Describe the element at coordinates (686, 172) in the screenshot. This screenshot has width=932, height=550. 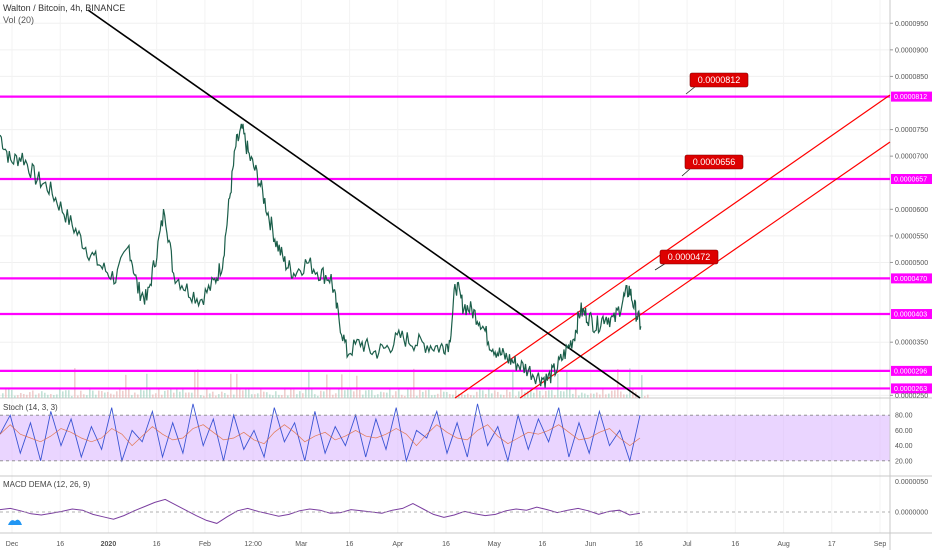
I see `callout-leader` at that location.